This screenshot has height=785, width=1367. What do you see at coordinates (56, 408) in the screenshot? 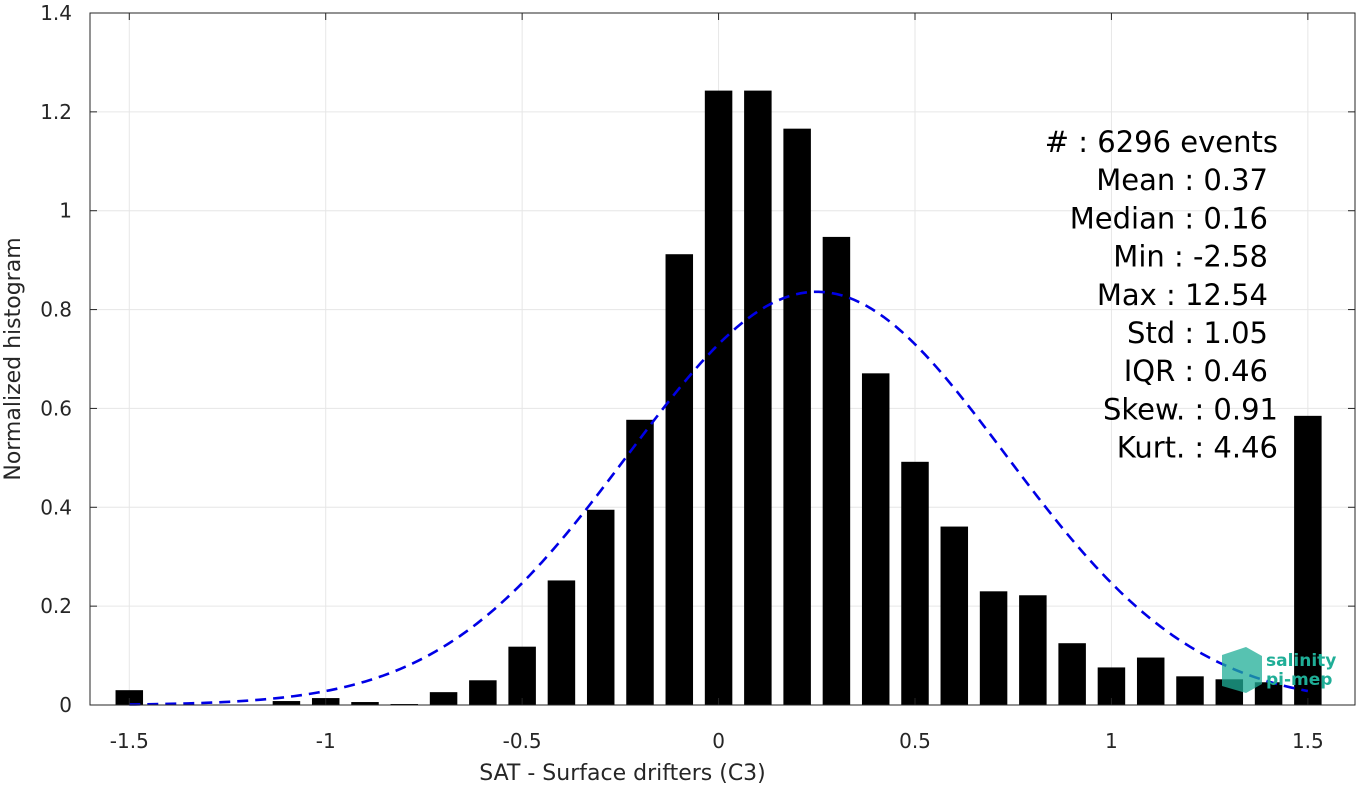
I see `y-tick-label: 0.6` at bounding box center [56, 408].